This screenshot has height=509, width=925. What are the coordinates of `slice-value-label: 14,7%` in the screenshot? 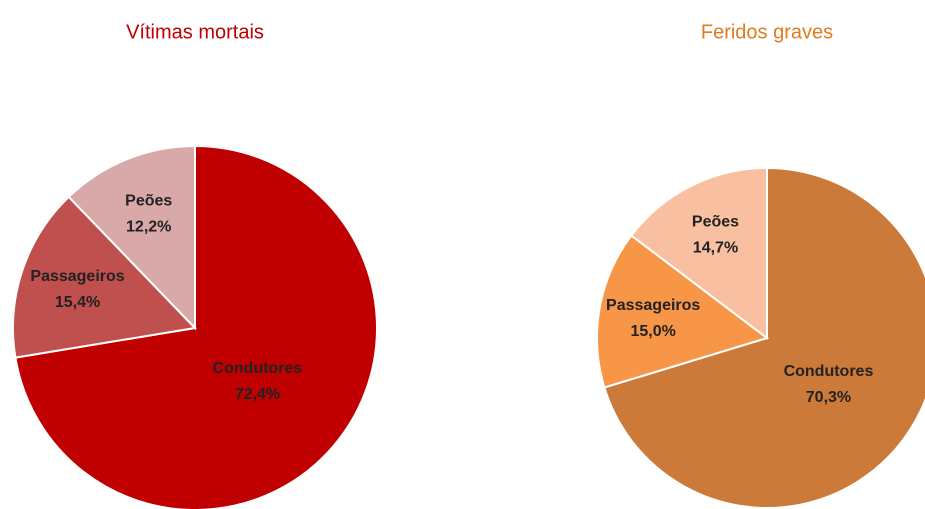 It's located at (715, 248).